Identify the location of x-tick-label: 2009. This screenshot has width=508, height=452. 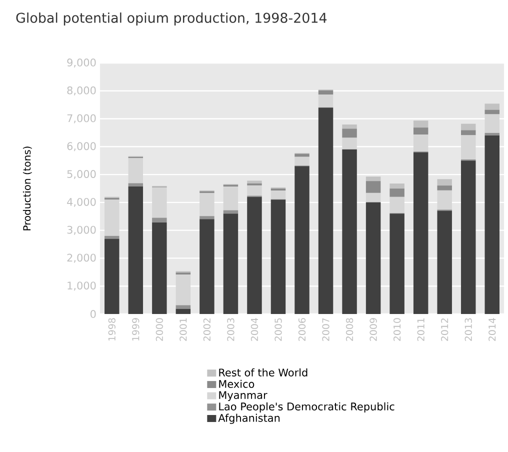
(373, 329).